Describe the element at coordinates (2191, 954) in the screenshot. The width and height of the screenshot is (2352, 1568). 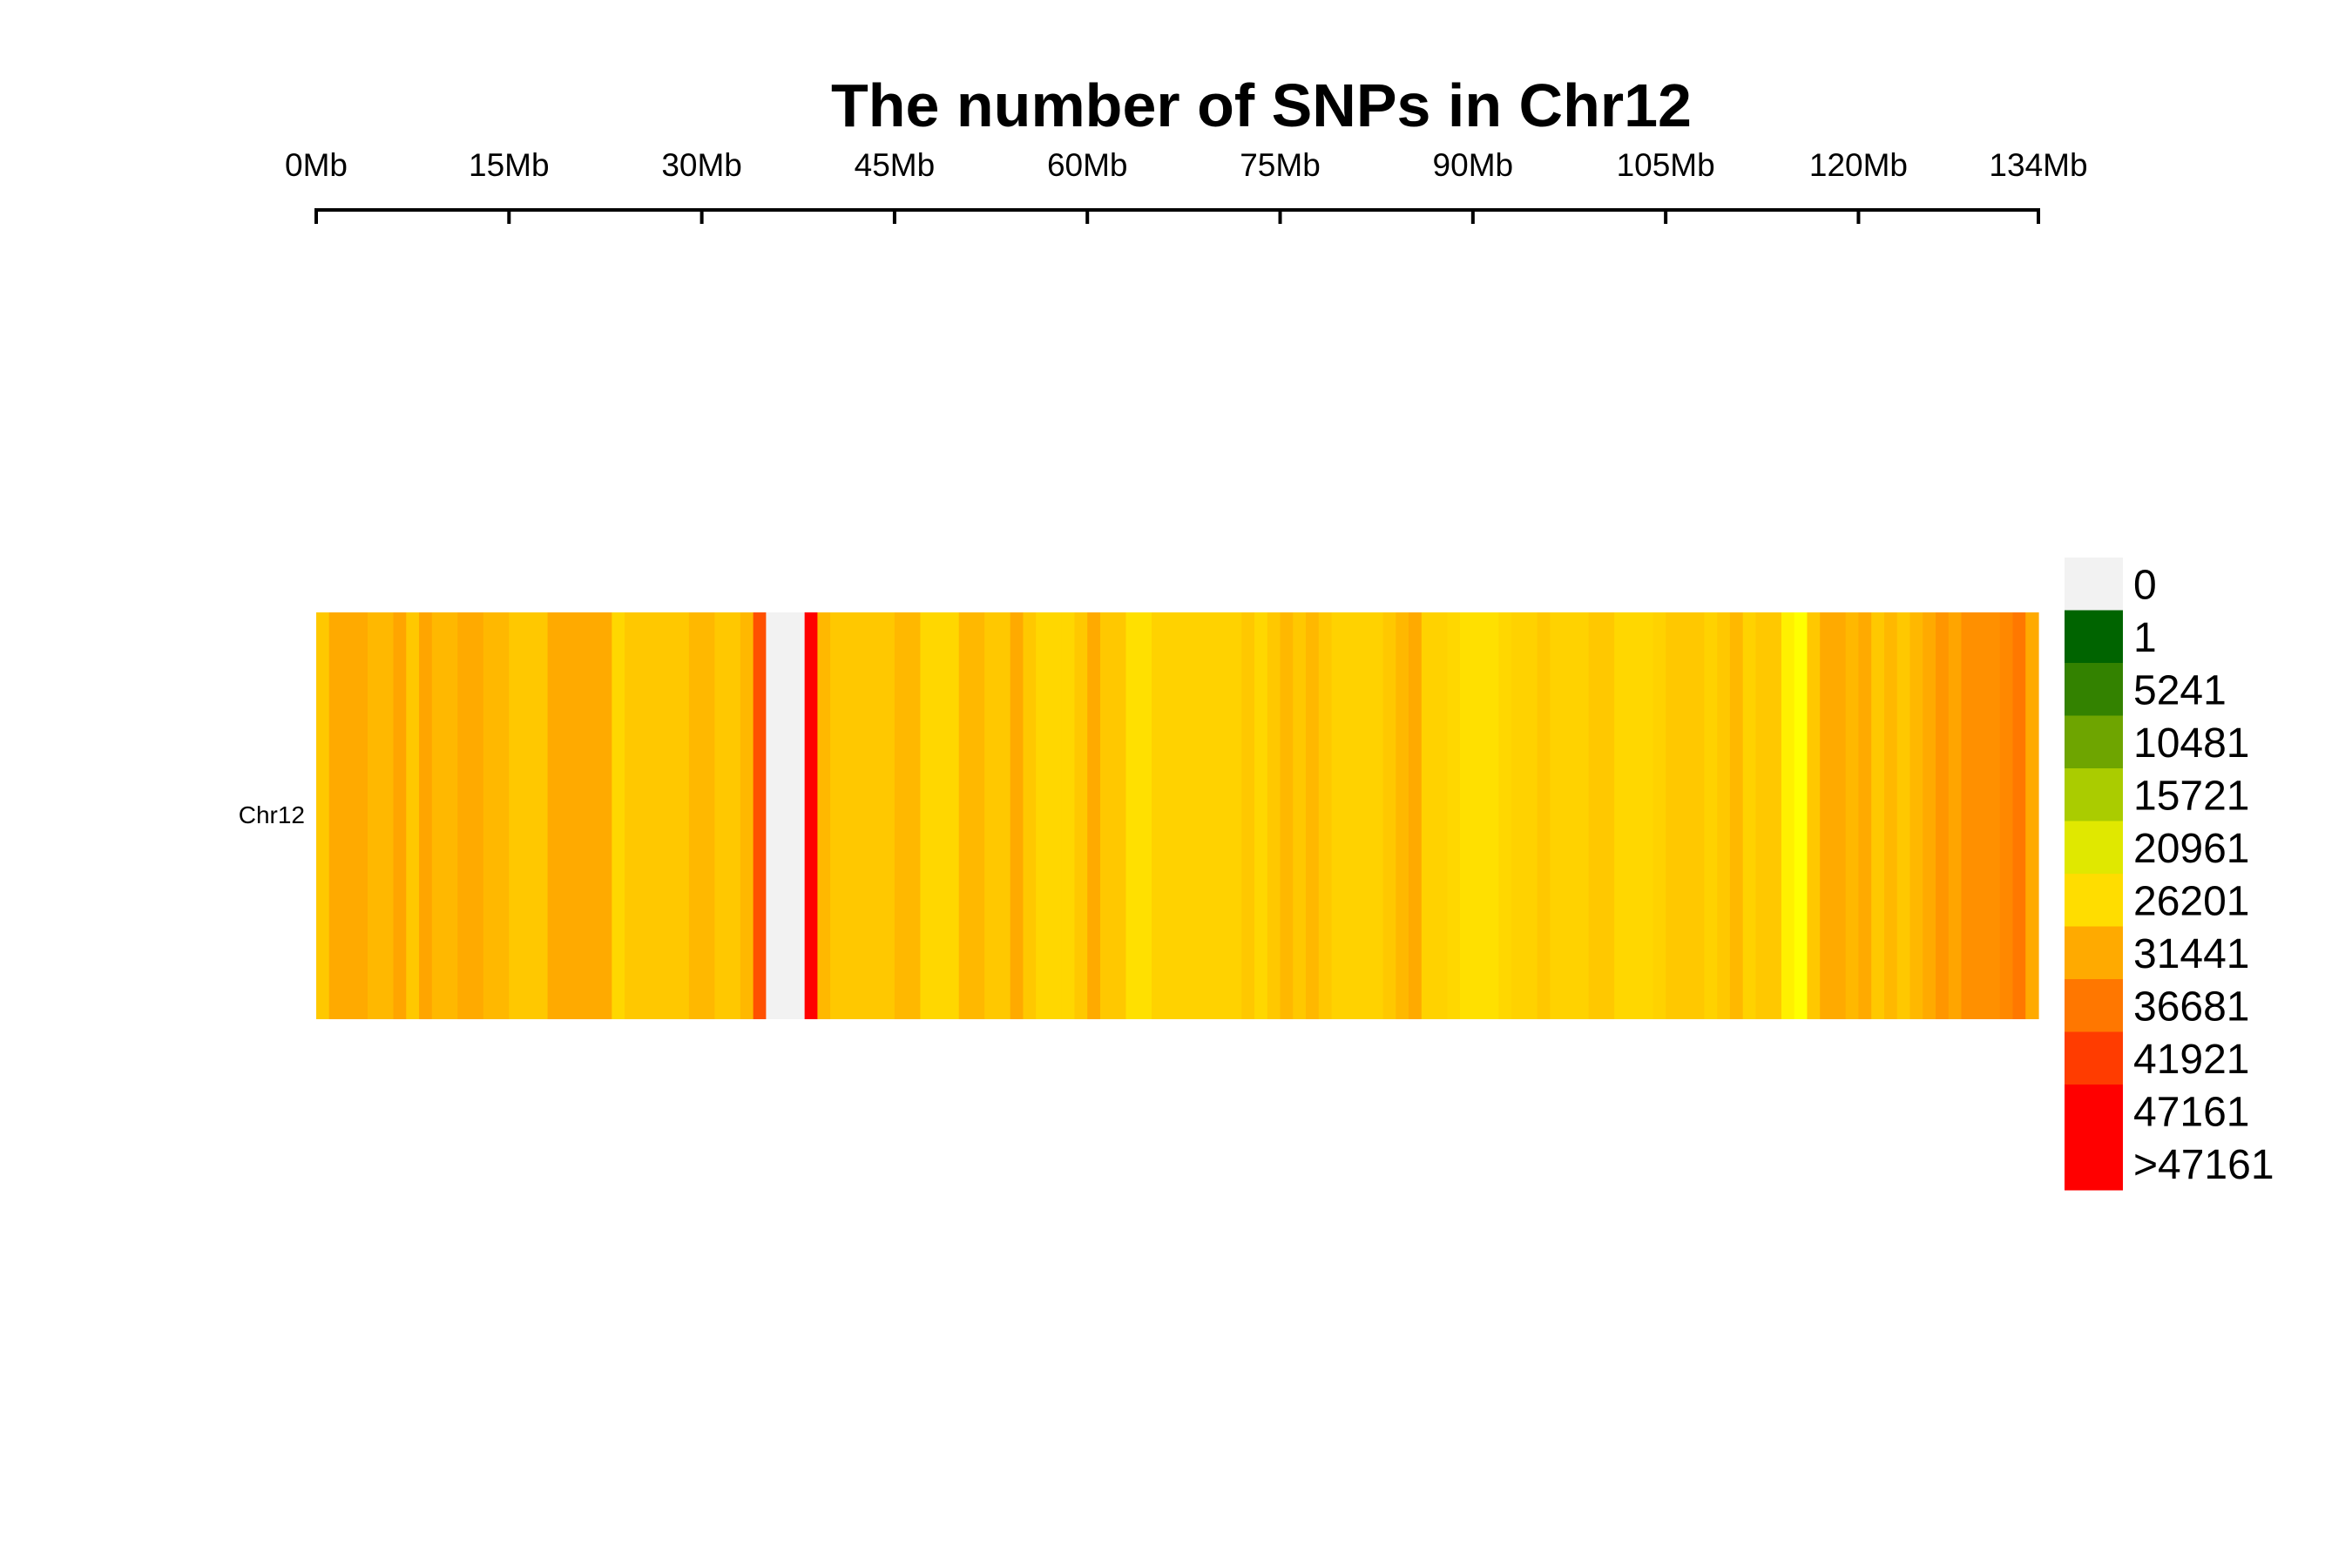
I see `legend-label: 31441` at that location.